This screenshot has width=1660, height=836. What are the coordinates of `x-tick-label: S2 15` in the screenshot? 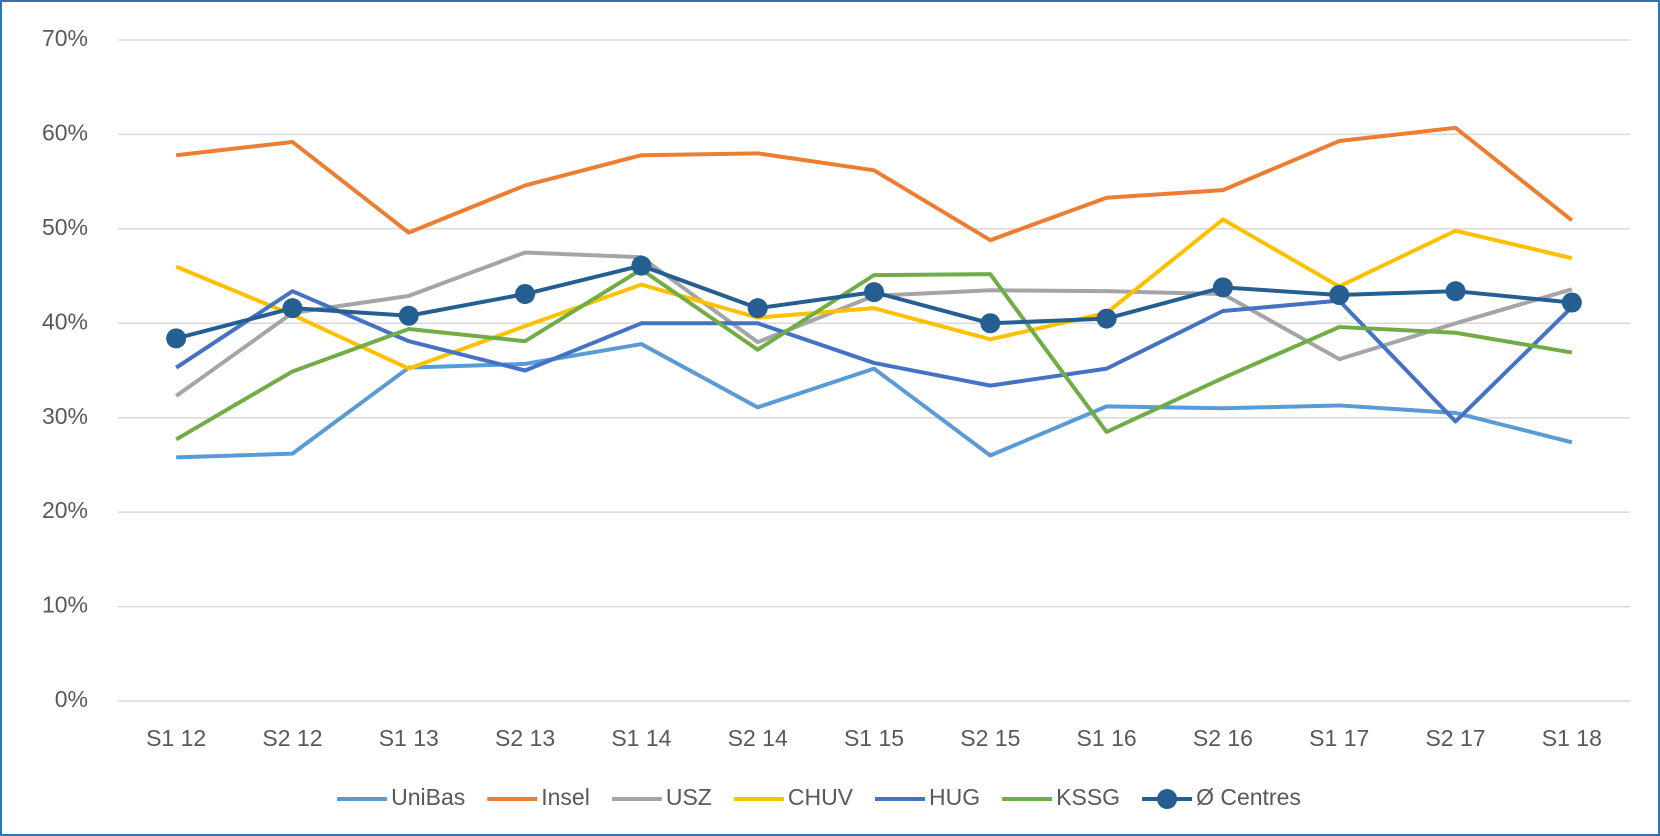 It's located at (990, 738).